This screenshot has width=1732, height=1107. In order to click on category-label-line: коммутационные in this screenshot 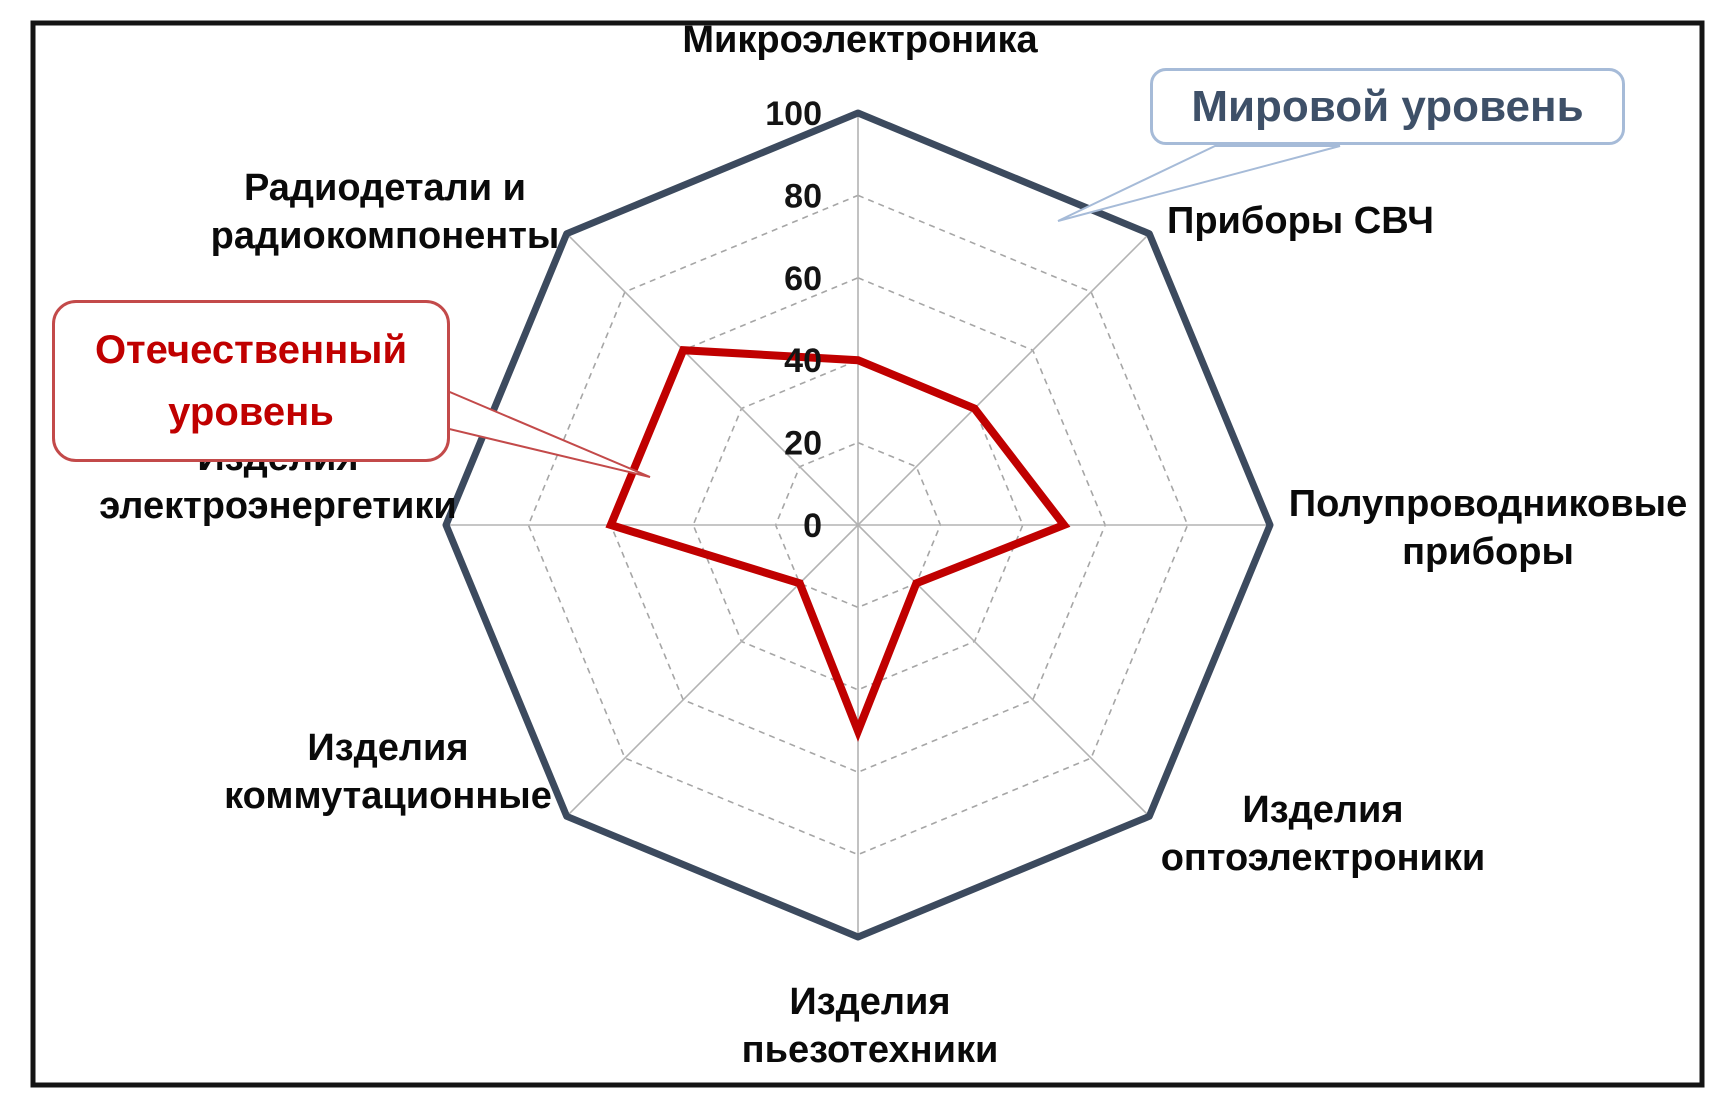, I will do `click(388, 796)`.